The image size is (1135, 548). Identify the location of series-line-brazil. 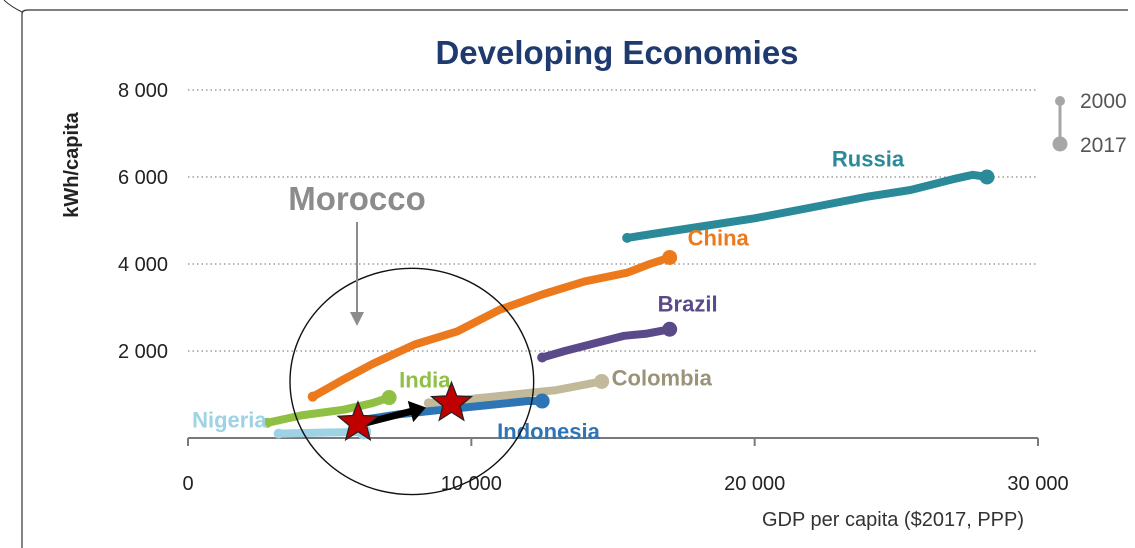
(606, 343).